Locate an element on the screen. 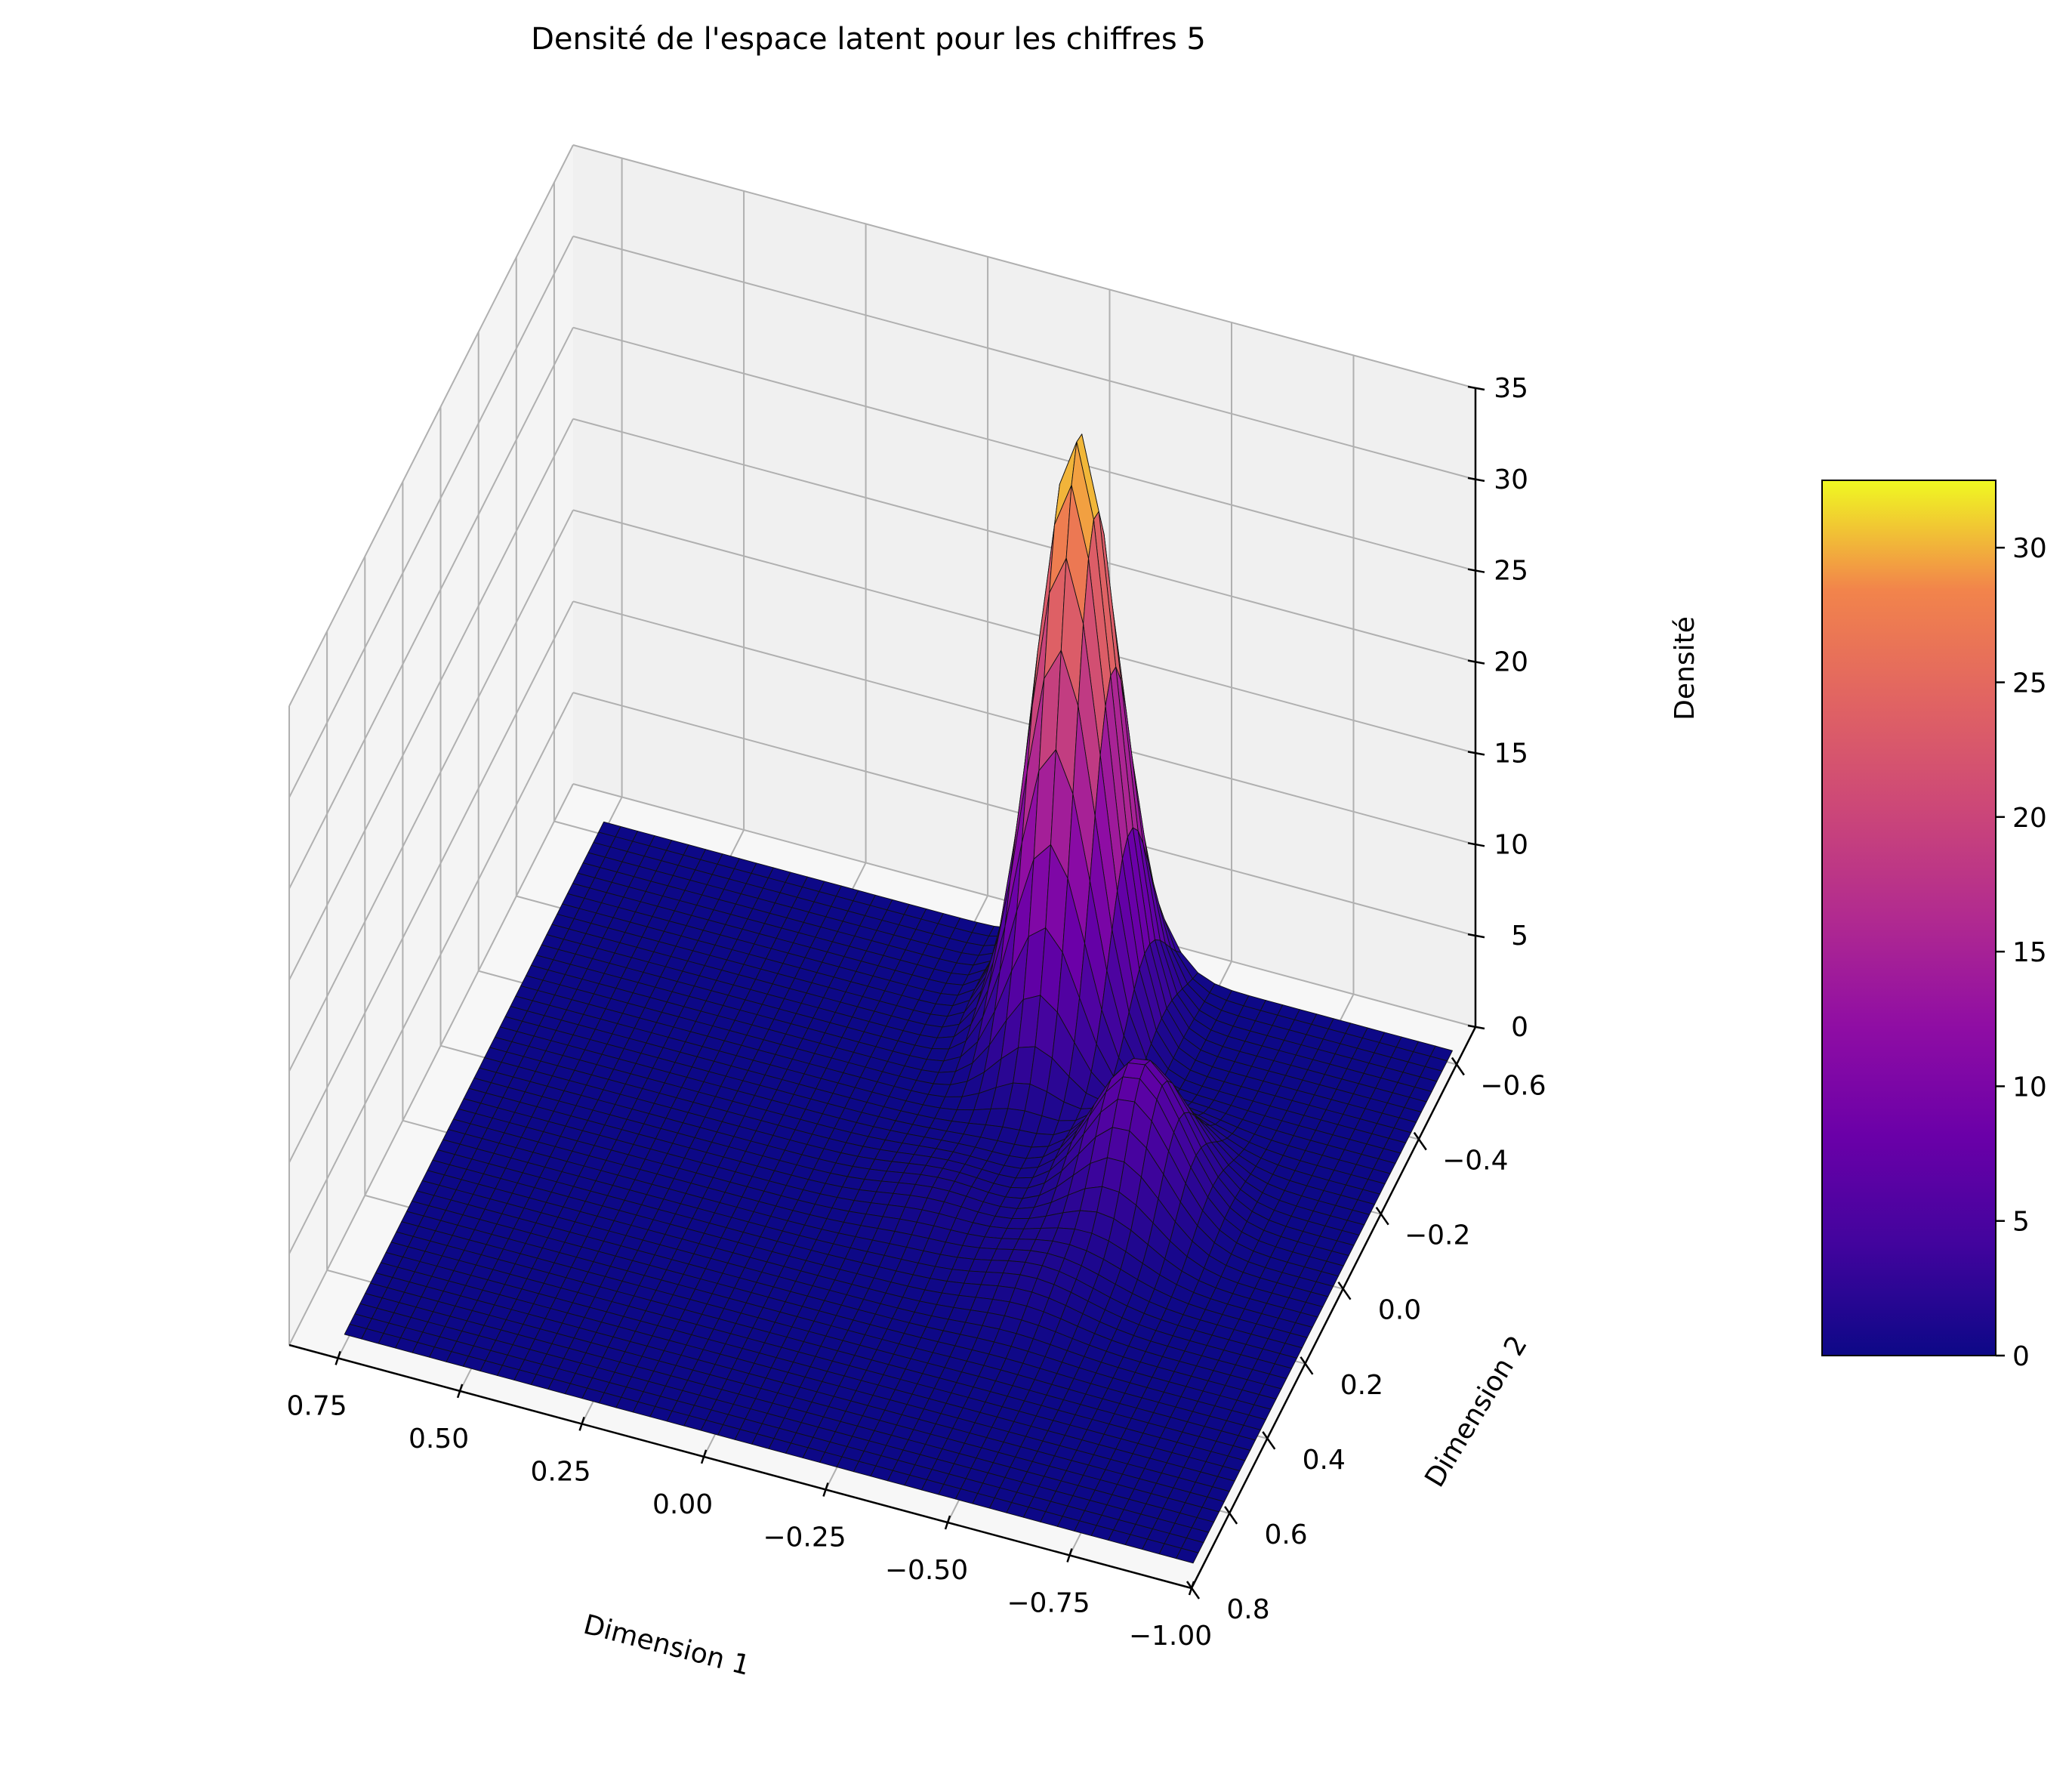 The image size is (2072, 1780). y-axis-label: Dimension 2 is located at coordinates (1476, 1412).